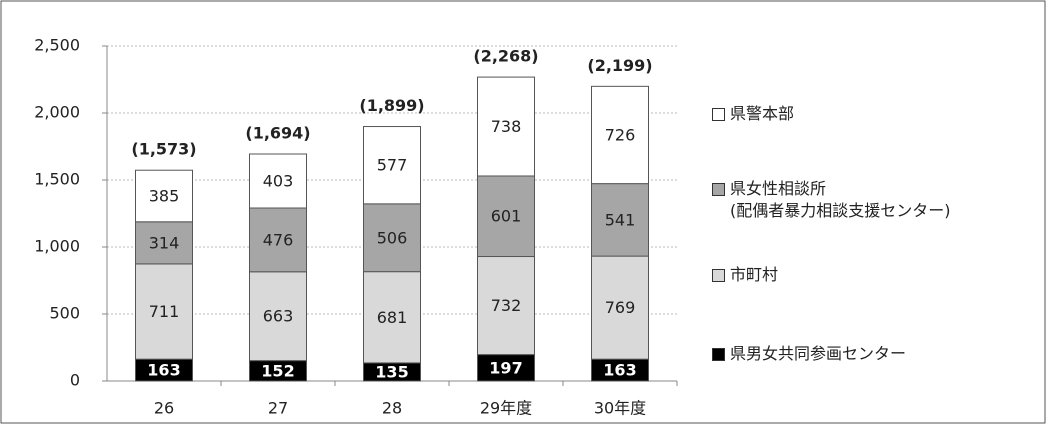 The width and height of the screenshot is (1046, 424). Describe the element at coordinates (619, 65) in the screenshot. I see `total-label: (2,199)` at that location.